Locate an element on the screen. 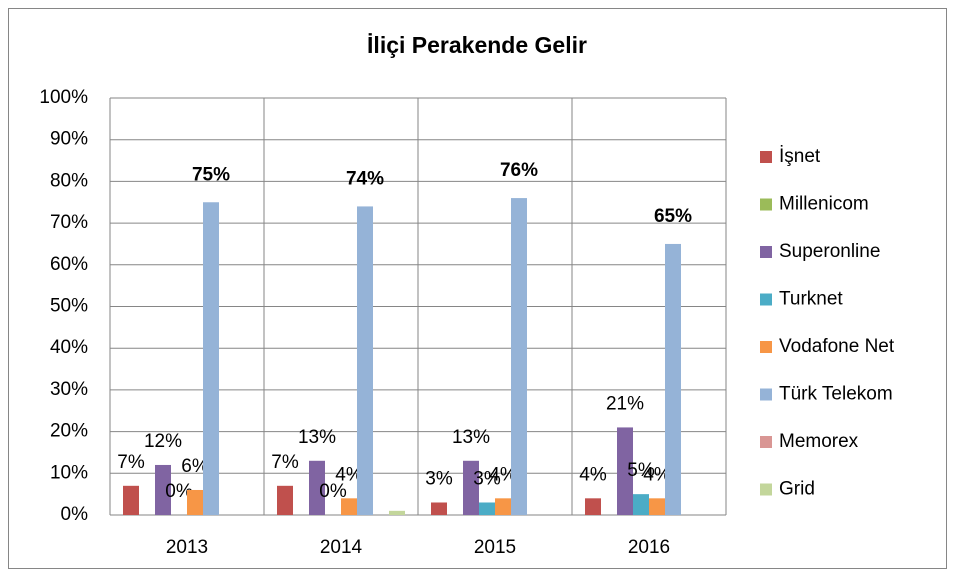  legend-label: İşnet is located at coordinates (800, 156).